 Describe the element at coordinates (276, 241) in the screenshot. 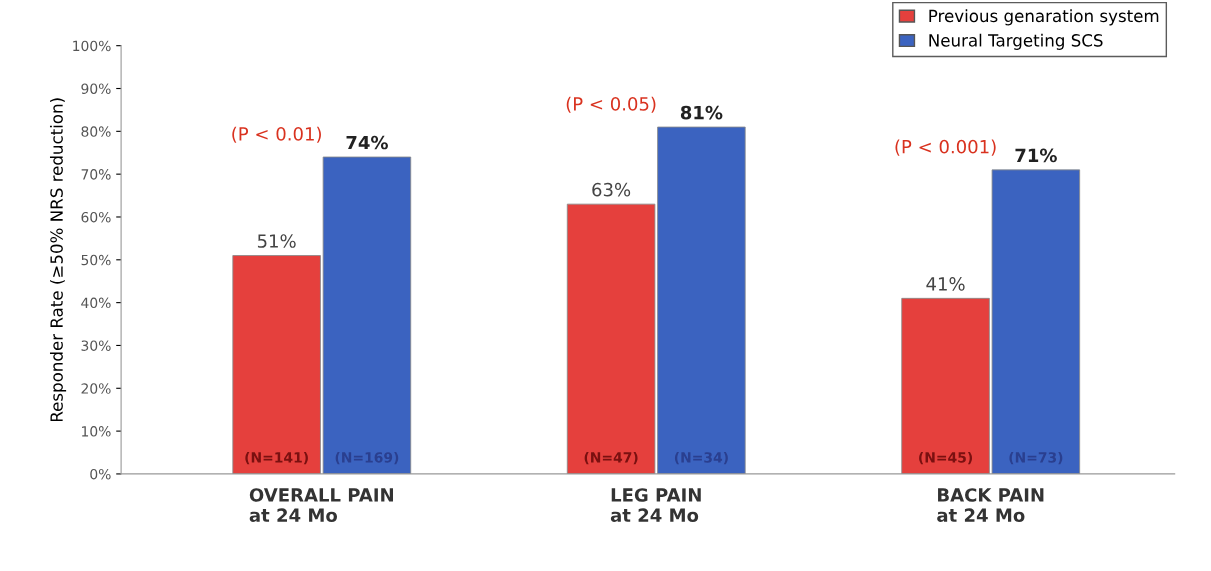

I see `data-label: 51%` at that location.